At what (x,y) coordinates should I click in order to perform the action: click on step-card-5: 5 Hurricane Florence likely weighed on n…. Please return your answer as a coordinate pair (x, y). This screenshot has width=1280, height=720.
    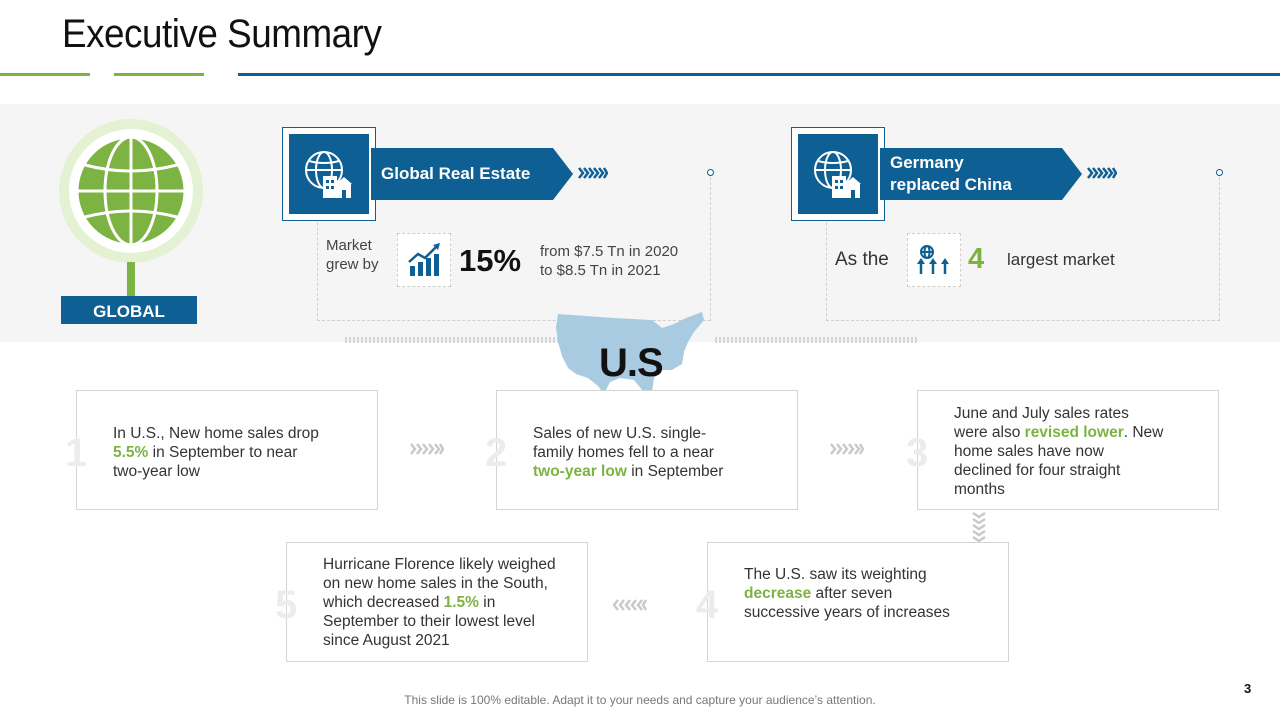
    Looking at the image, I should click on (431, 602).